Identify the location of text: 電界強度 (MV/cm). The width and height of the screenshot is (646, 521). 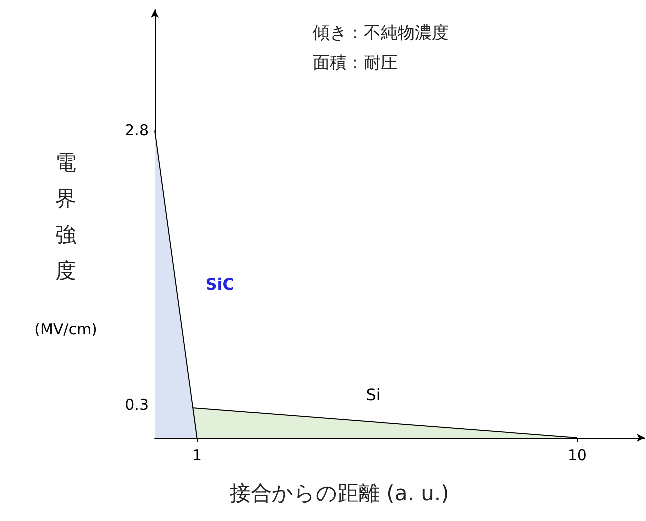
(66, 244).